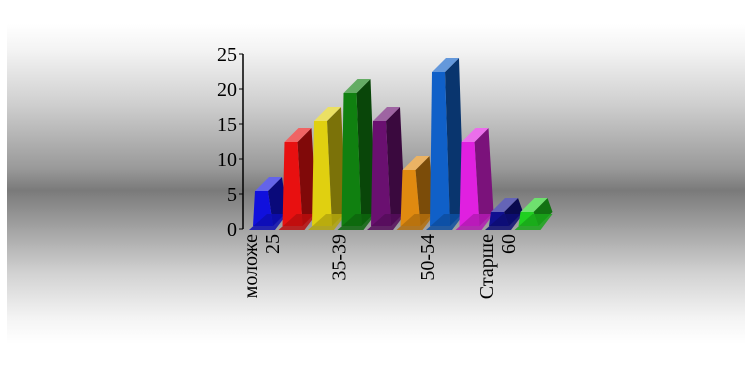 The height and width of the screenshot is (365, 752). What do you see at coordinates (227, 125) in the screenshot?
I see `y-tick-label: 15` at bounding box center [227, 125].